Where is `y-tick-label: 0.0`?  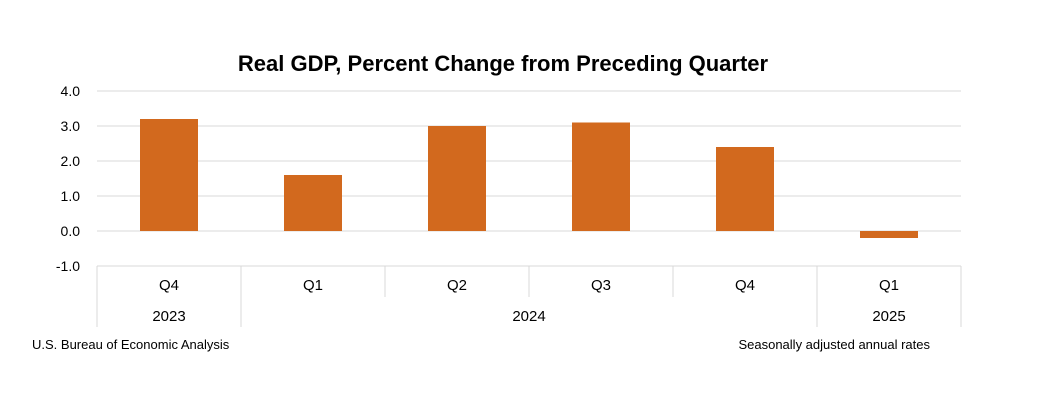
y-tick-label: 0.0 is located at coordinates (71, 231).